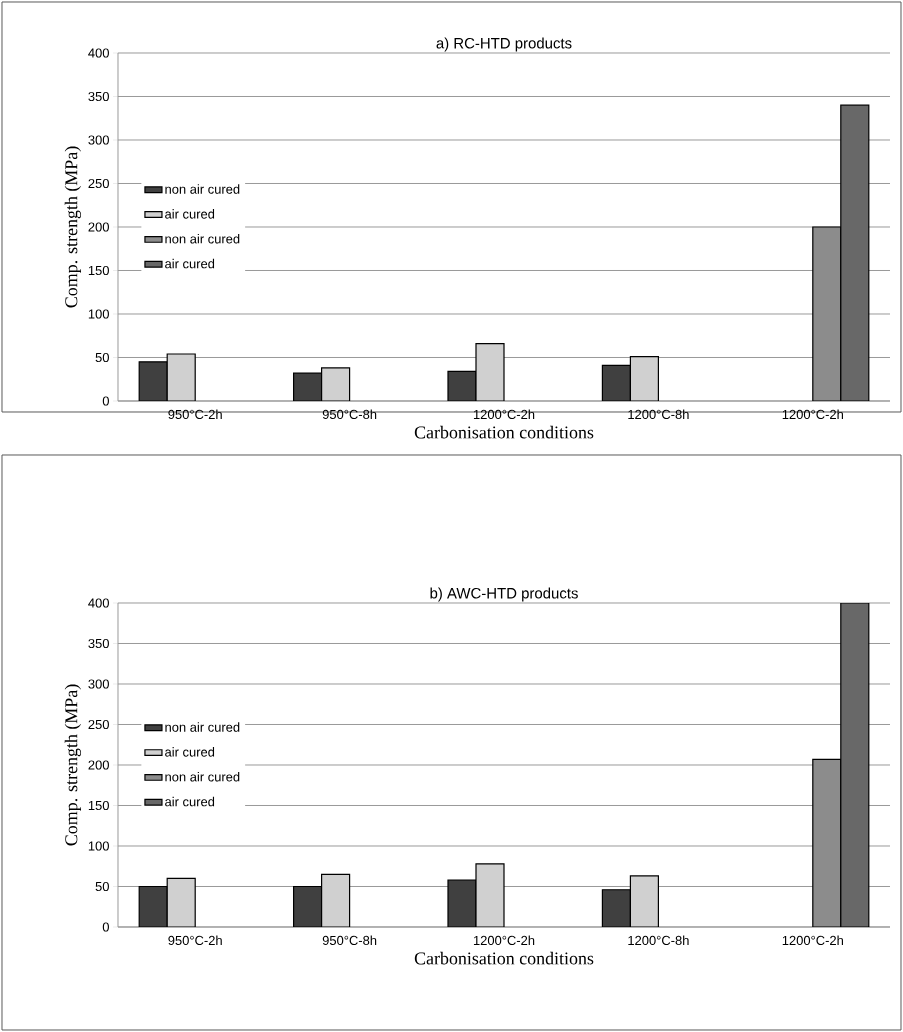 This screenshot has height=1032, width=903. I want to click on chart-title: a) RC-HTD products, so click(504, 44).